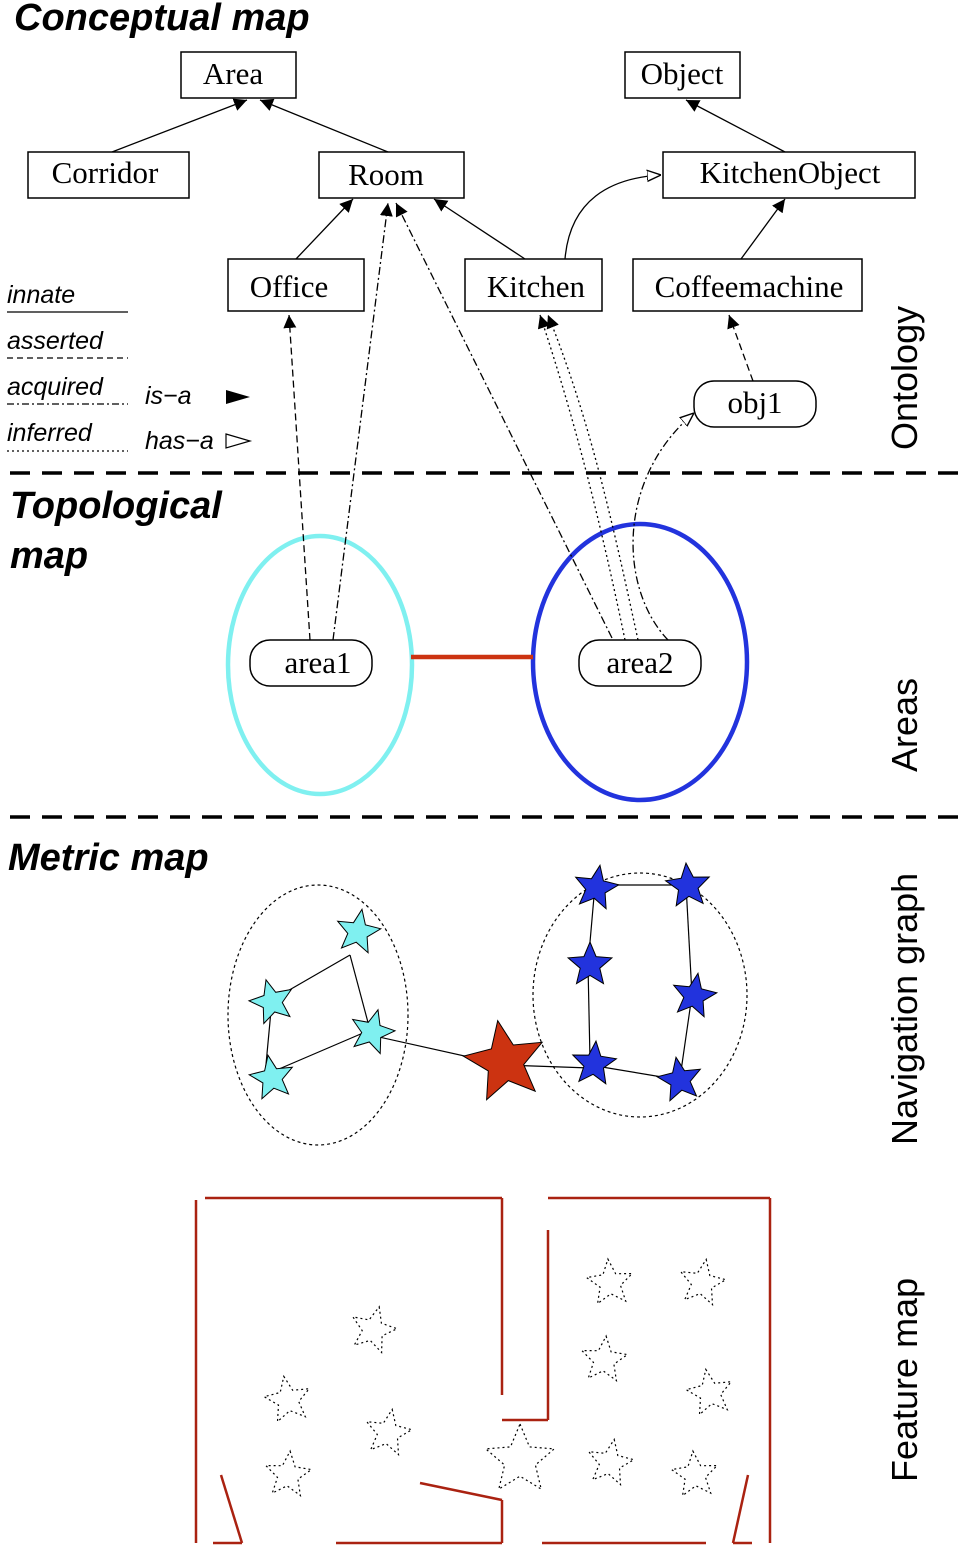 The width and height of the screenshot is (959, 1548). I want to click on ontology-edges, so click(448, 179).